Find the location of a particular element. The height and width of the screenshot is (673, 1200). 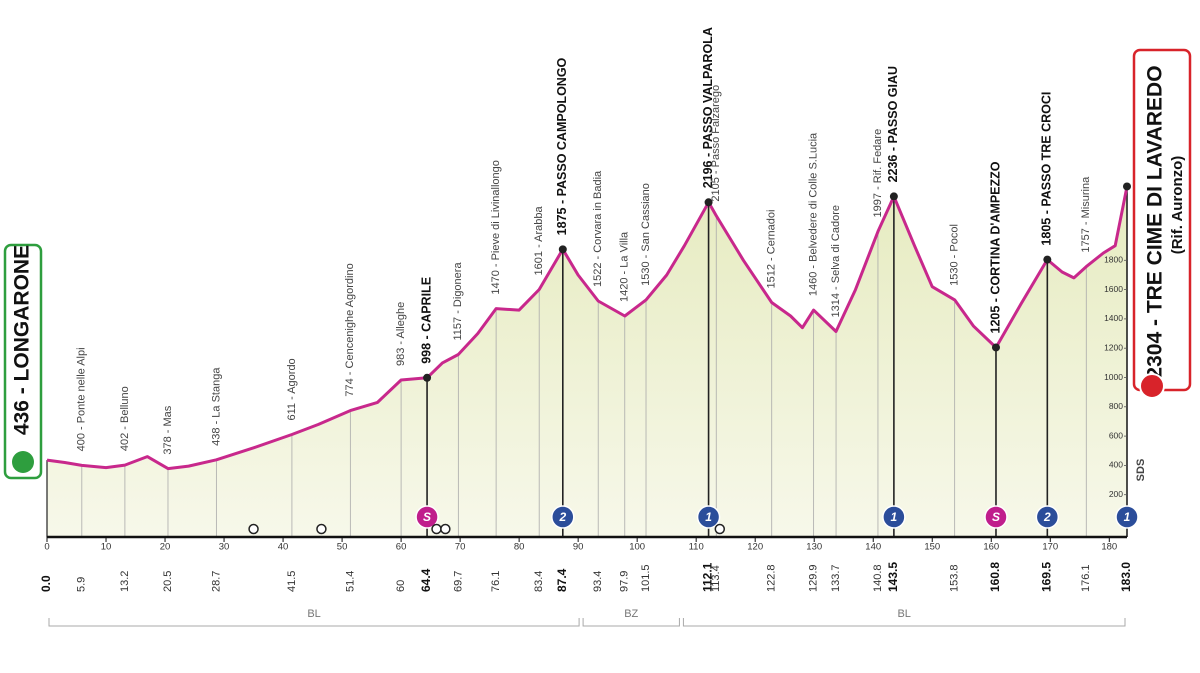

km-label: 5.9 is located at coordinates (82, 584).